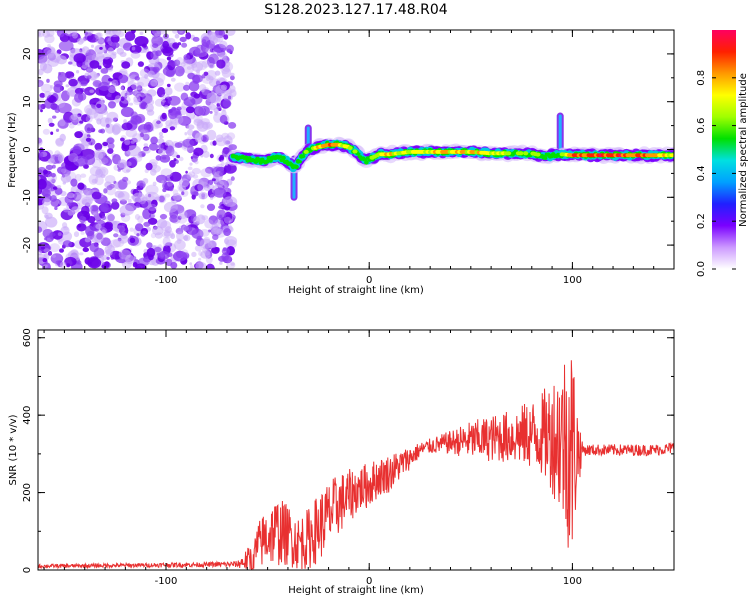 The image size is (750, 600). I want to click on heatmap-y-tick-label: -20, so click(27, 245).